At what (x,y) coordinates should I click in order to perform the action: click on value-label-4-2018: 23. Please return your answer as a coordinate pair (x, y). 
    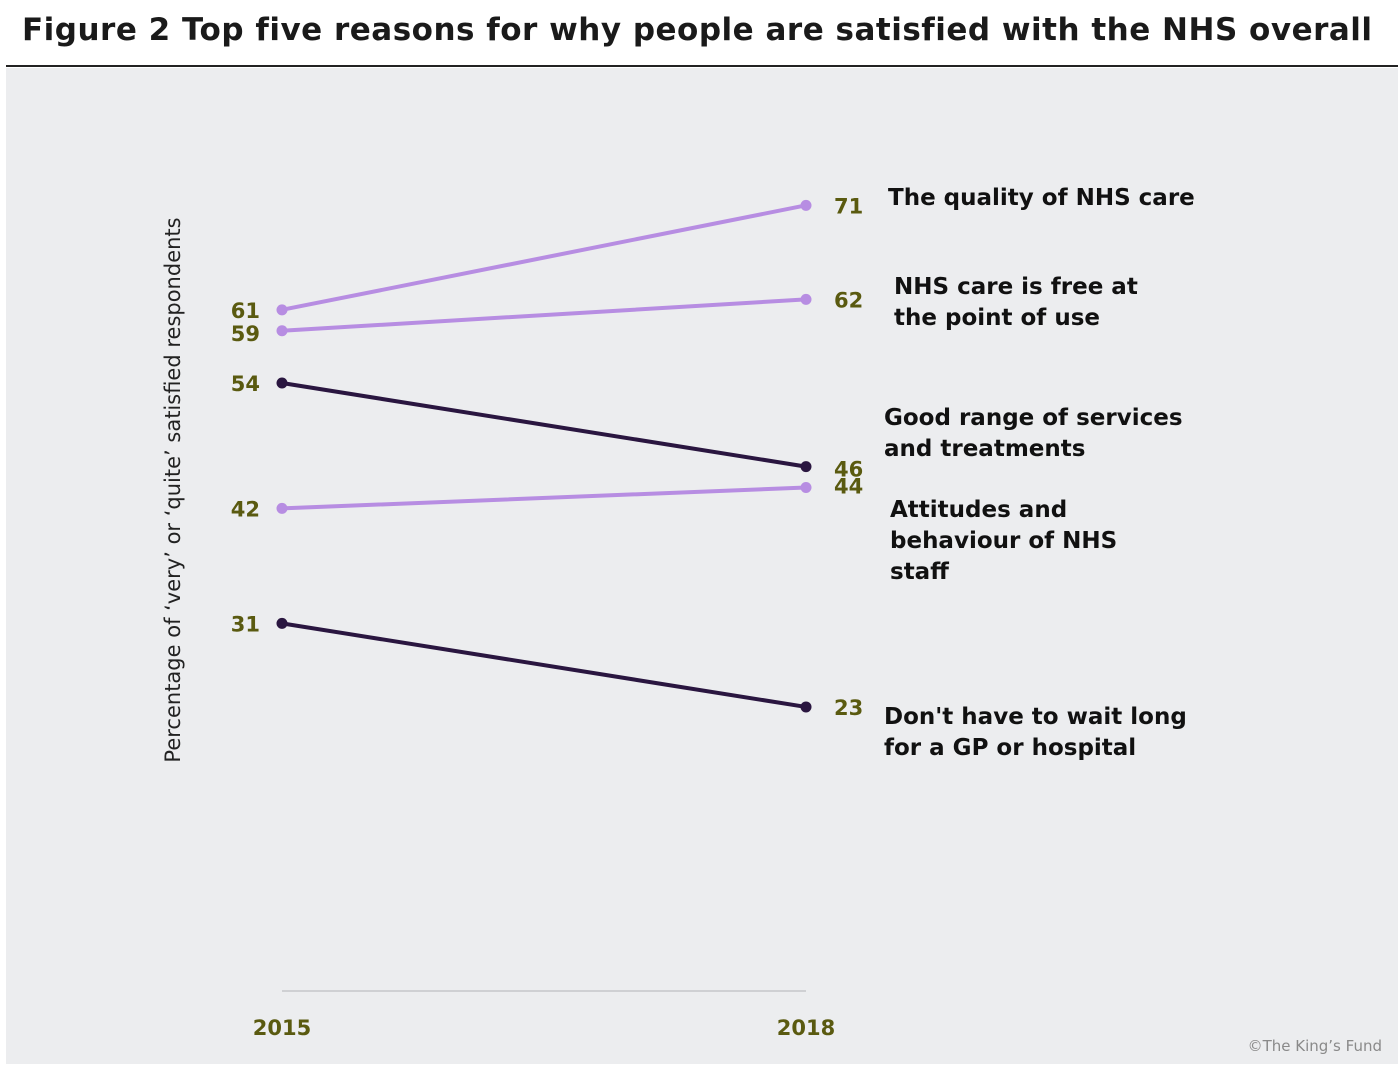
    Looking at the image, I should click on (848, 708).